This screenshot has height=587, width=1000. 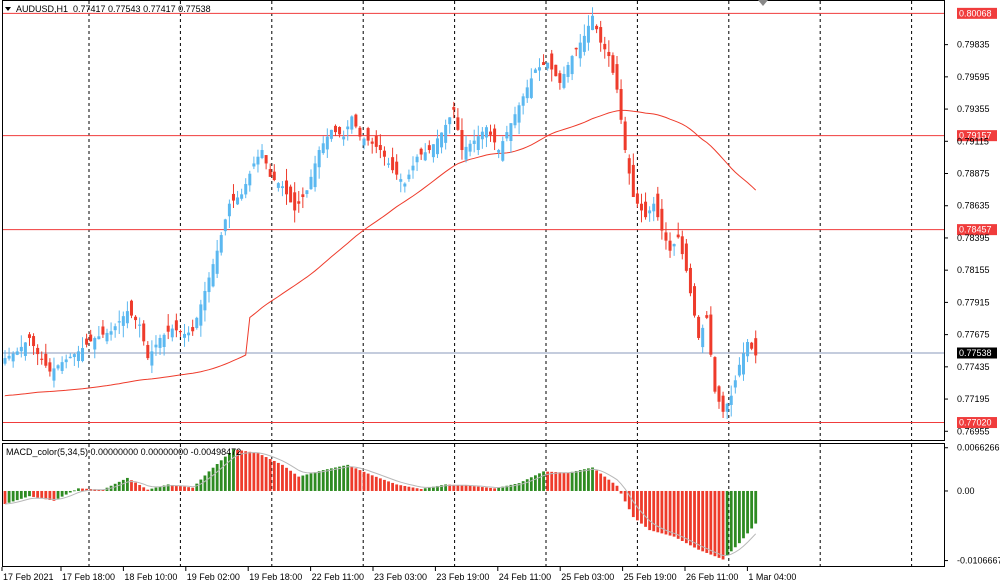 What do you see at coordinates (763, 3) in the screenshot?
I see `chart-shift-marker-icon` at bounding box center [763, 3].